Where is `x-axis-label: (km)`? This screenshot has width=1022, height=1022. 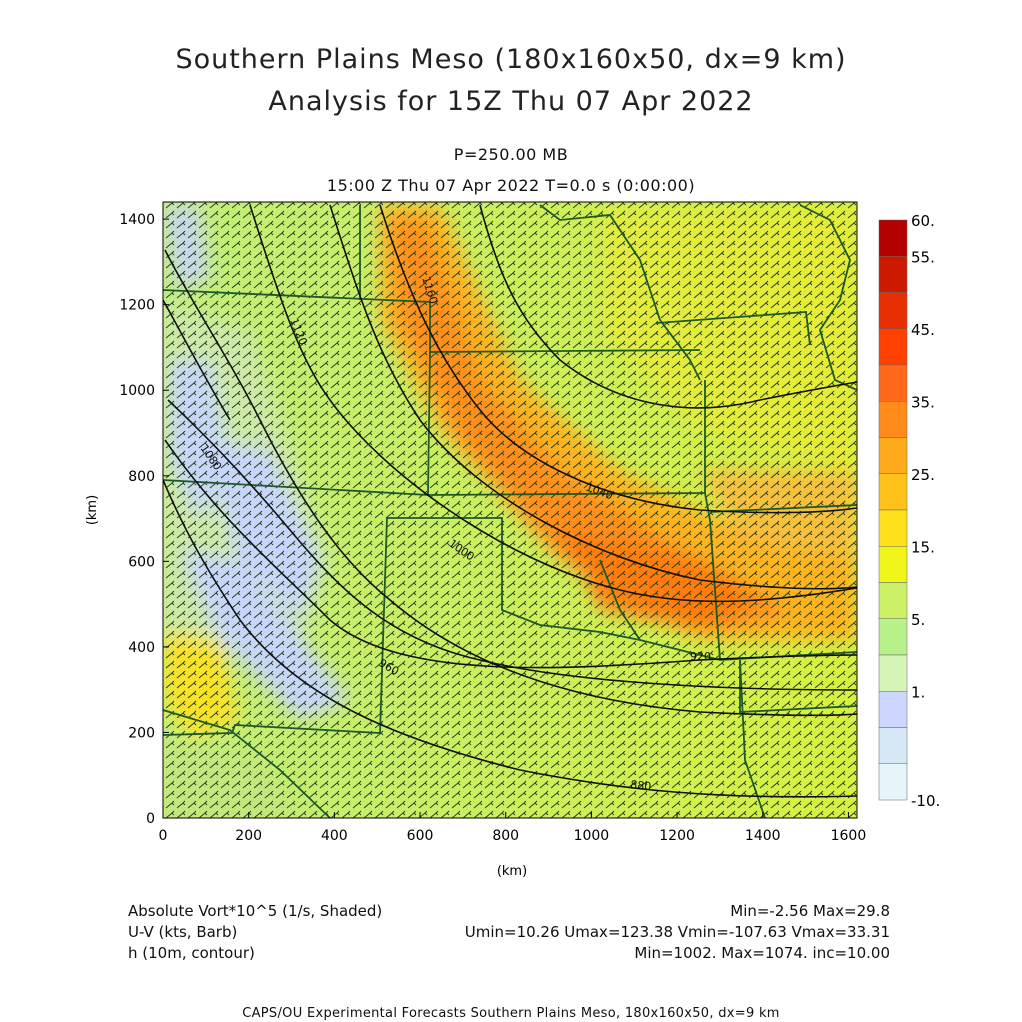
x-axis-label: (km) is located at coordinates (512, 871).